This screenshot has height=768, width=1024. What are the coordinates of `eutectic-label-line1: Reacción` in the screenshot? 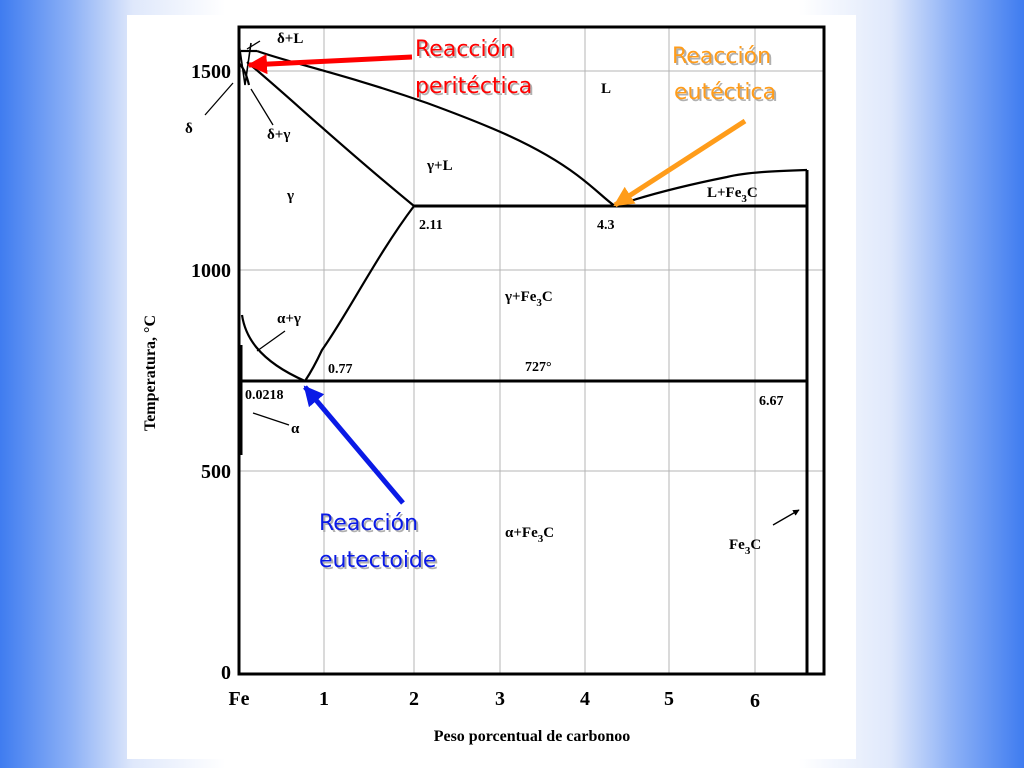 It's located at (721, 56).